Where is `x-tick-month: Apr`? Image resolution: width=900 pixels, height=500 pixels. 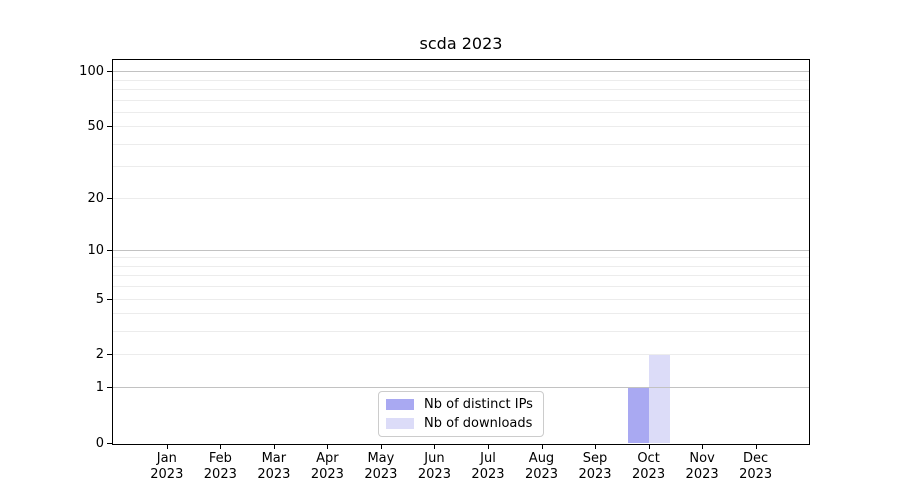
x-tick-month: Apr is located at coordinates (327, 458).